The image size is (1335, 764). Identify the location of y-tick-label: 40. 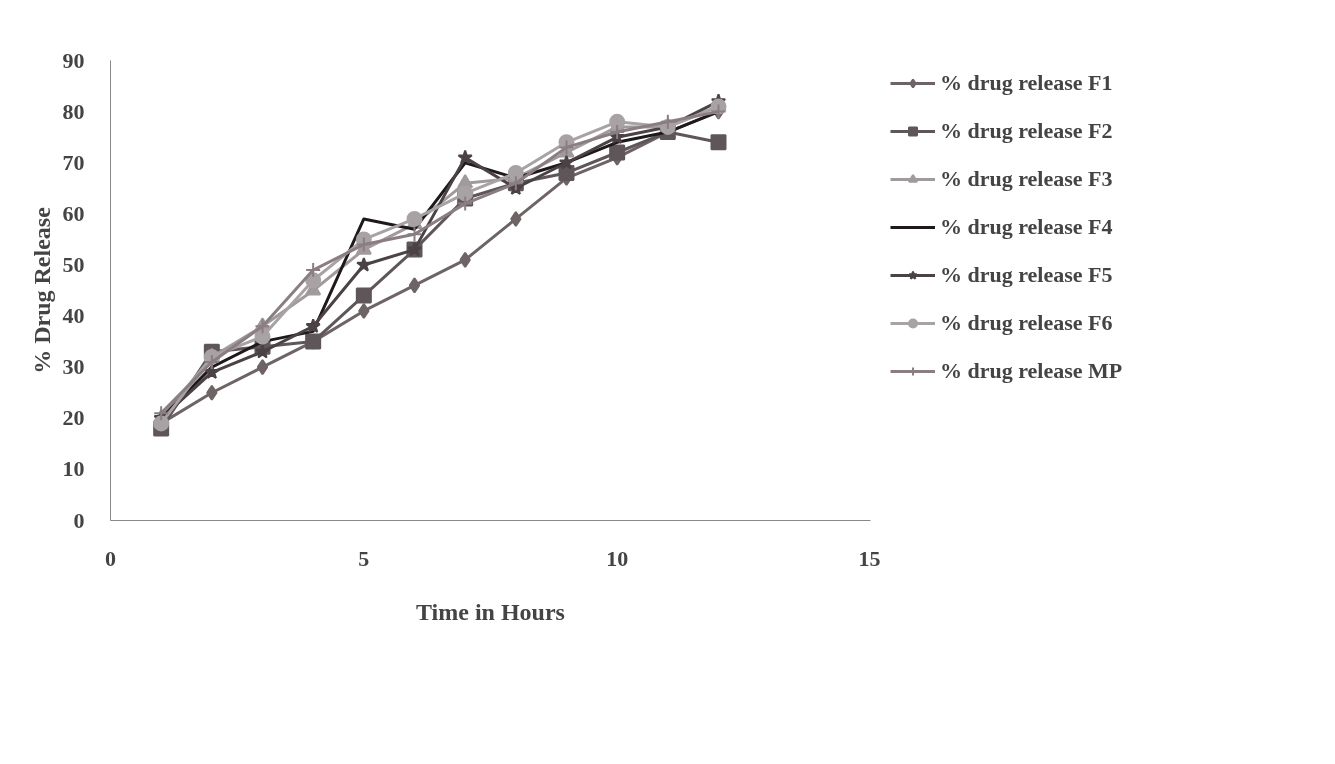
(73, 316).